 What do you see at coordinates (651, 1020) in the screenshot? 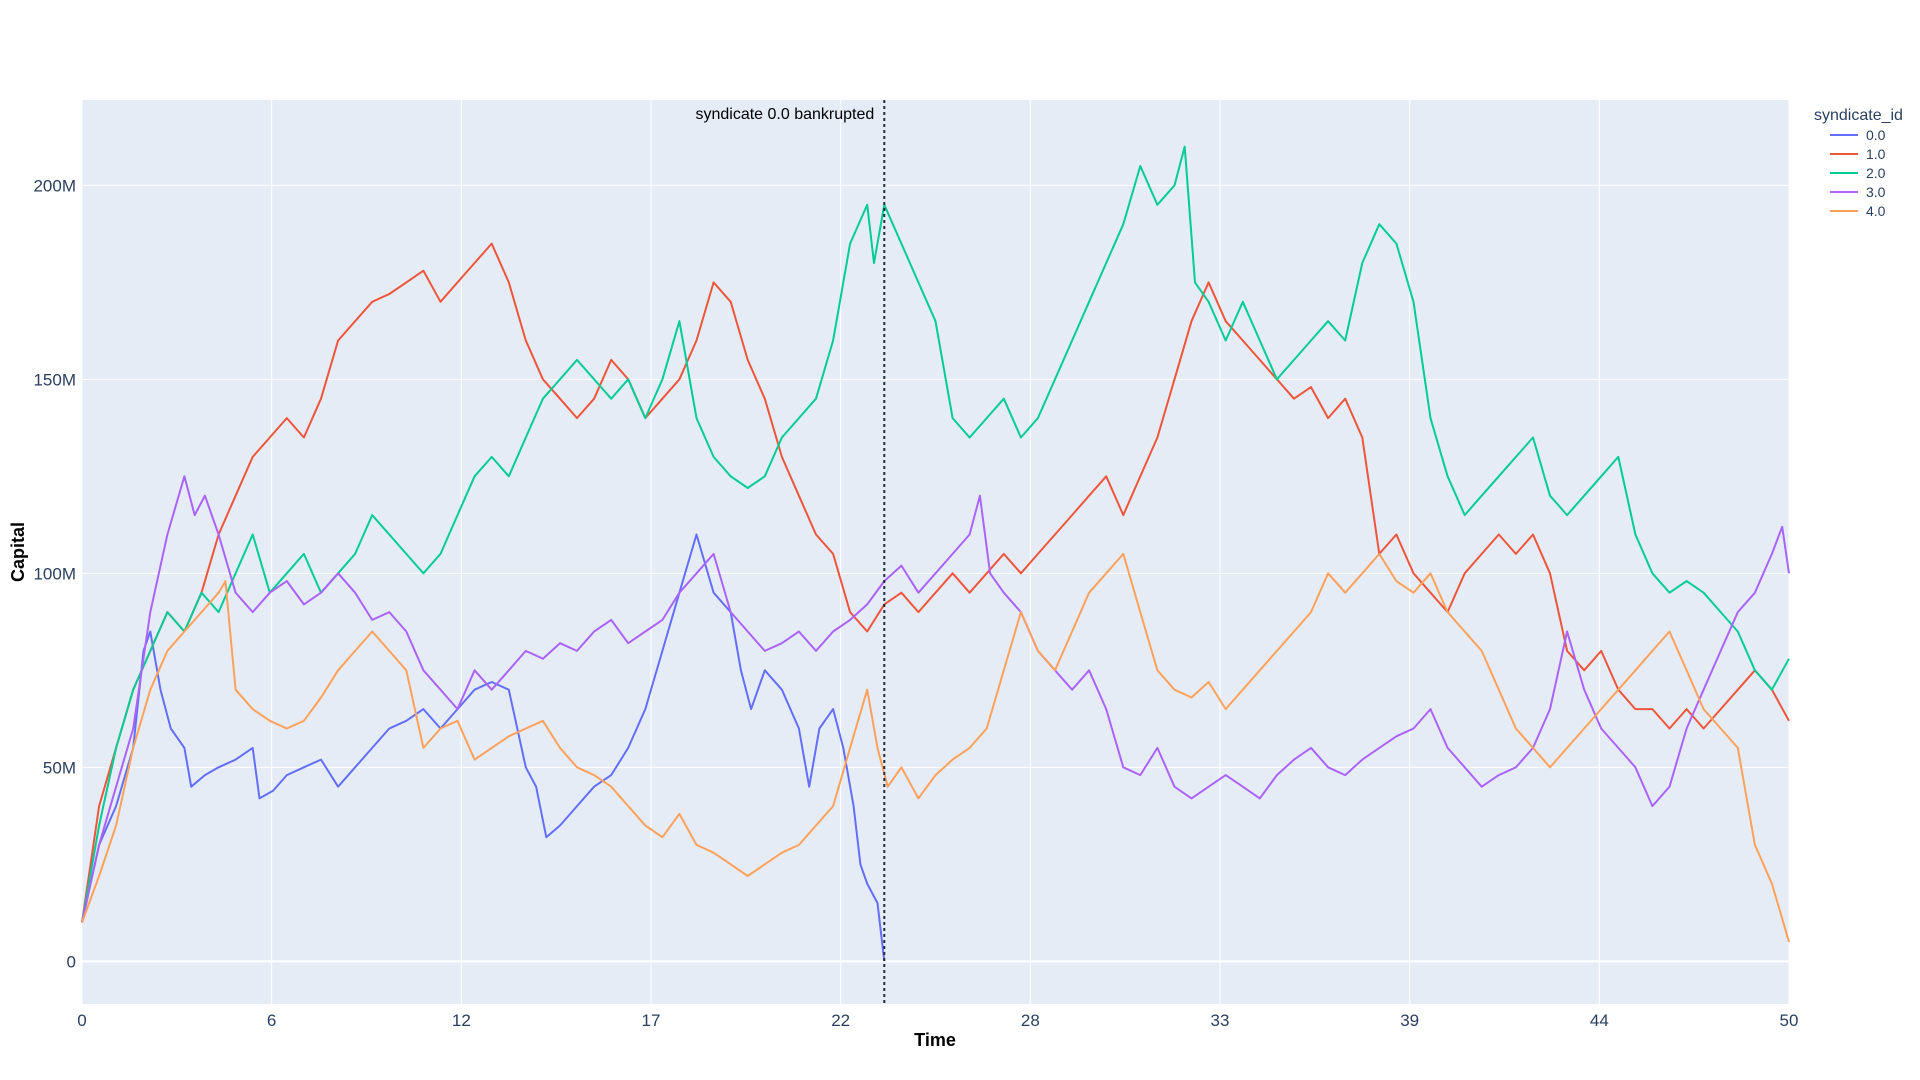
I see `x-tick-label: 17` at bounding box center [651, 1020].